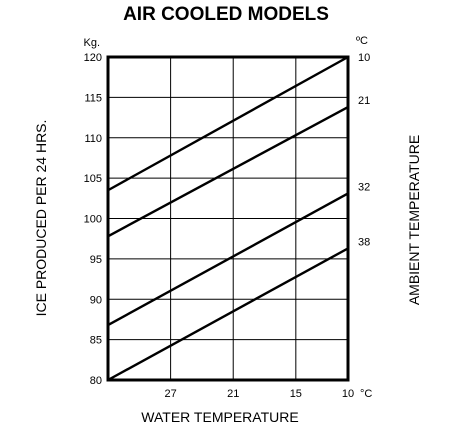  What do you see at coordinates (170, 394) in the screenshot?
I see `x-tick-label: 27` at bounding box center [170, 394].